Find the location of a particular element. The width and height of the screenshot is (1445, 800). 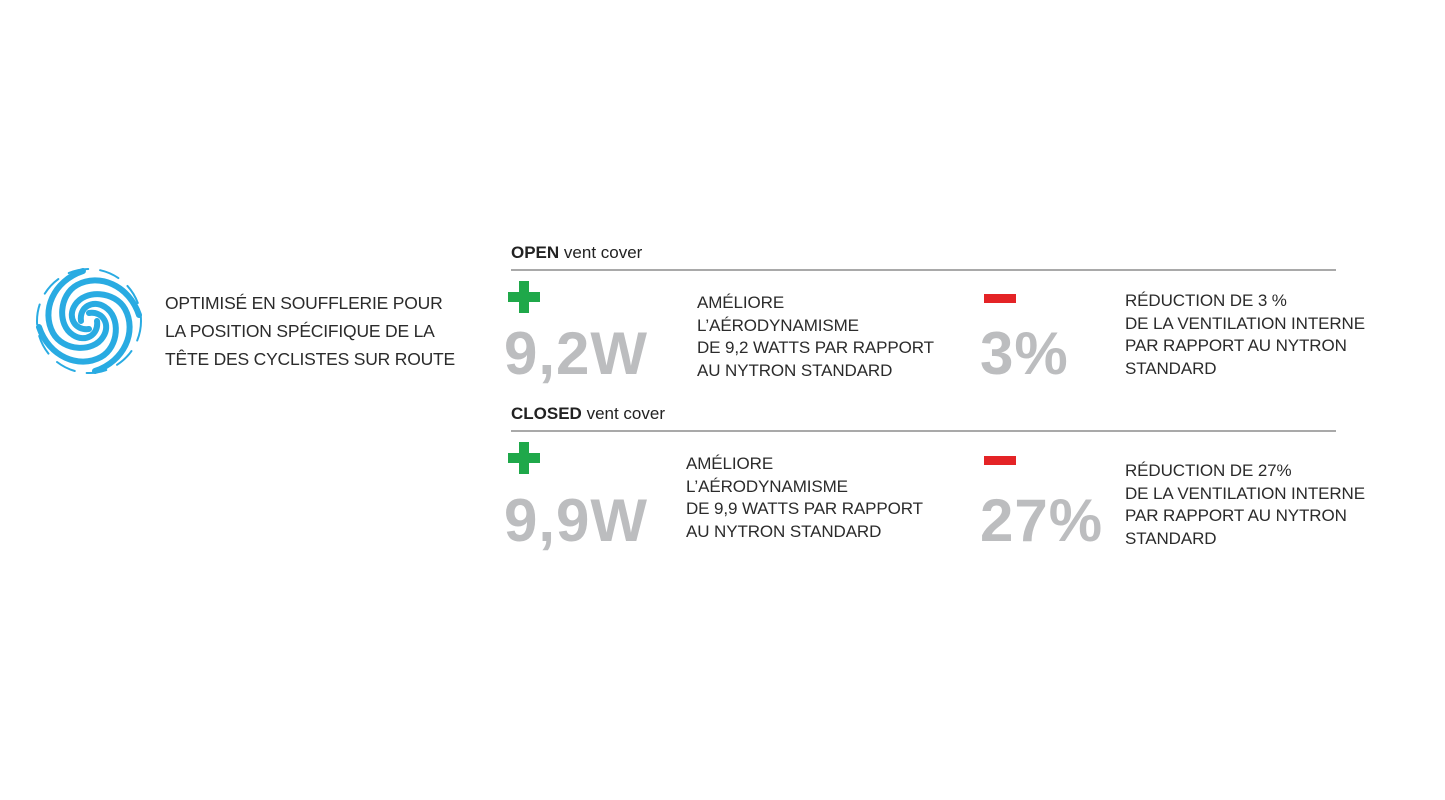

open-gain-value: 9,2W is located at coordinates (576, 353).